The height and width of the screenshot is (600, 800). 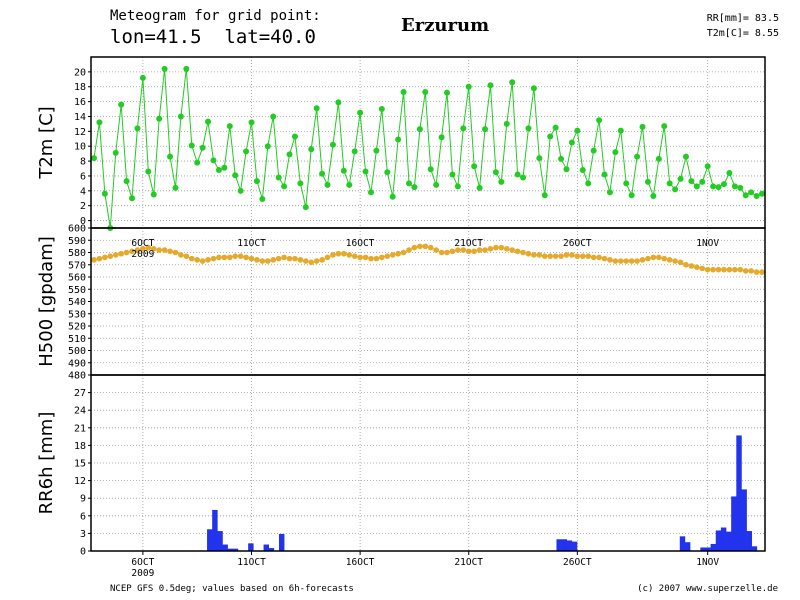 I want to click on x-year-label: 2009, so click(x=142, y=254).